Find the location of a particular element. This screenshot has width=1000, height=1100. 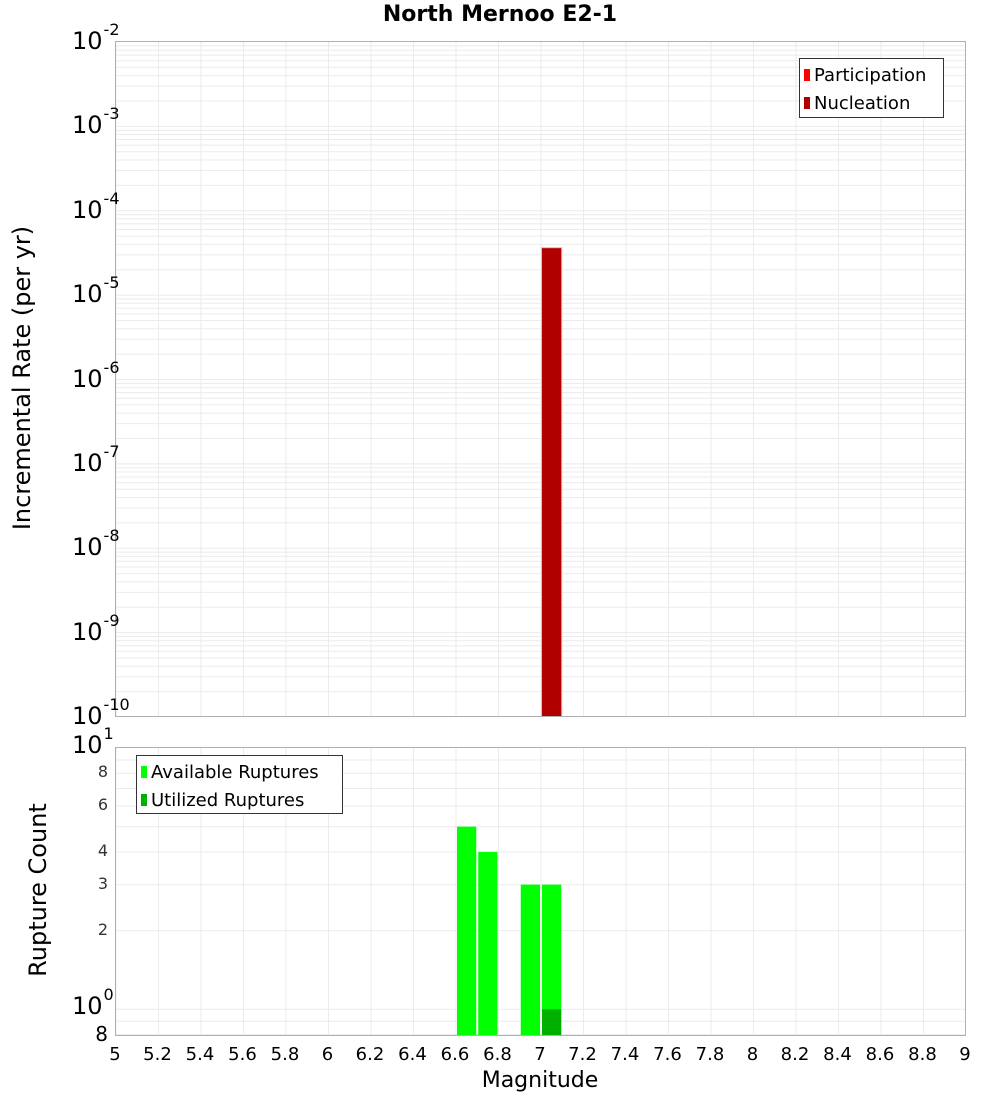

x-tick-label: 9 is located at coordinates (965, 1054).